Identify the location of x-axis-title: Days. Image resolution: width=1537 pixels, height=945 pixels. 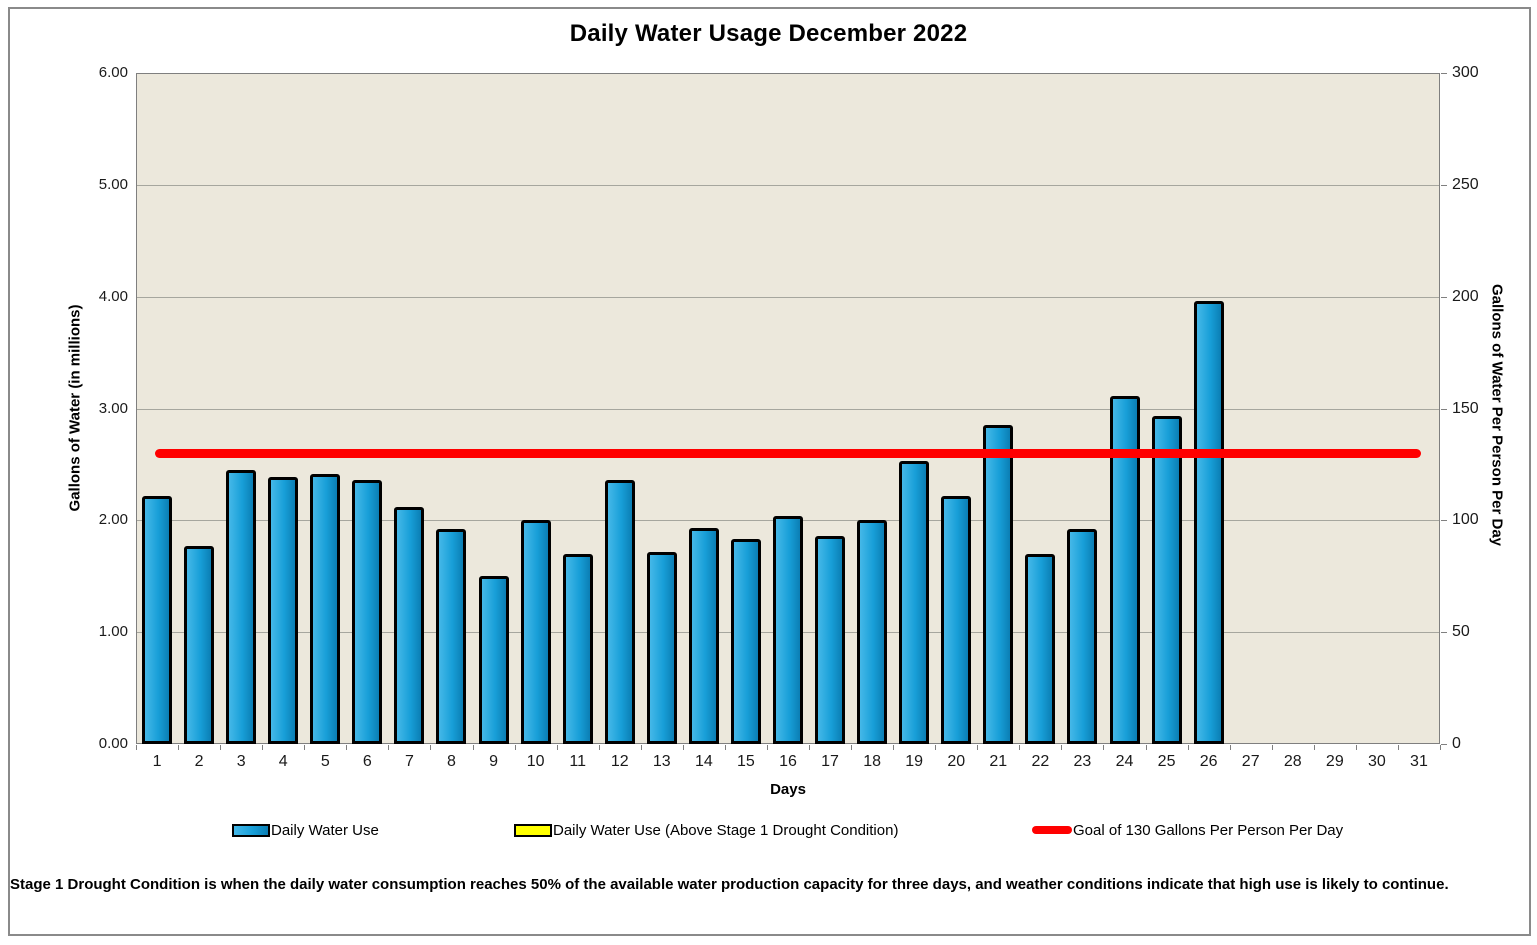
(788, 789).